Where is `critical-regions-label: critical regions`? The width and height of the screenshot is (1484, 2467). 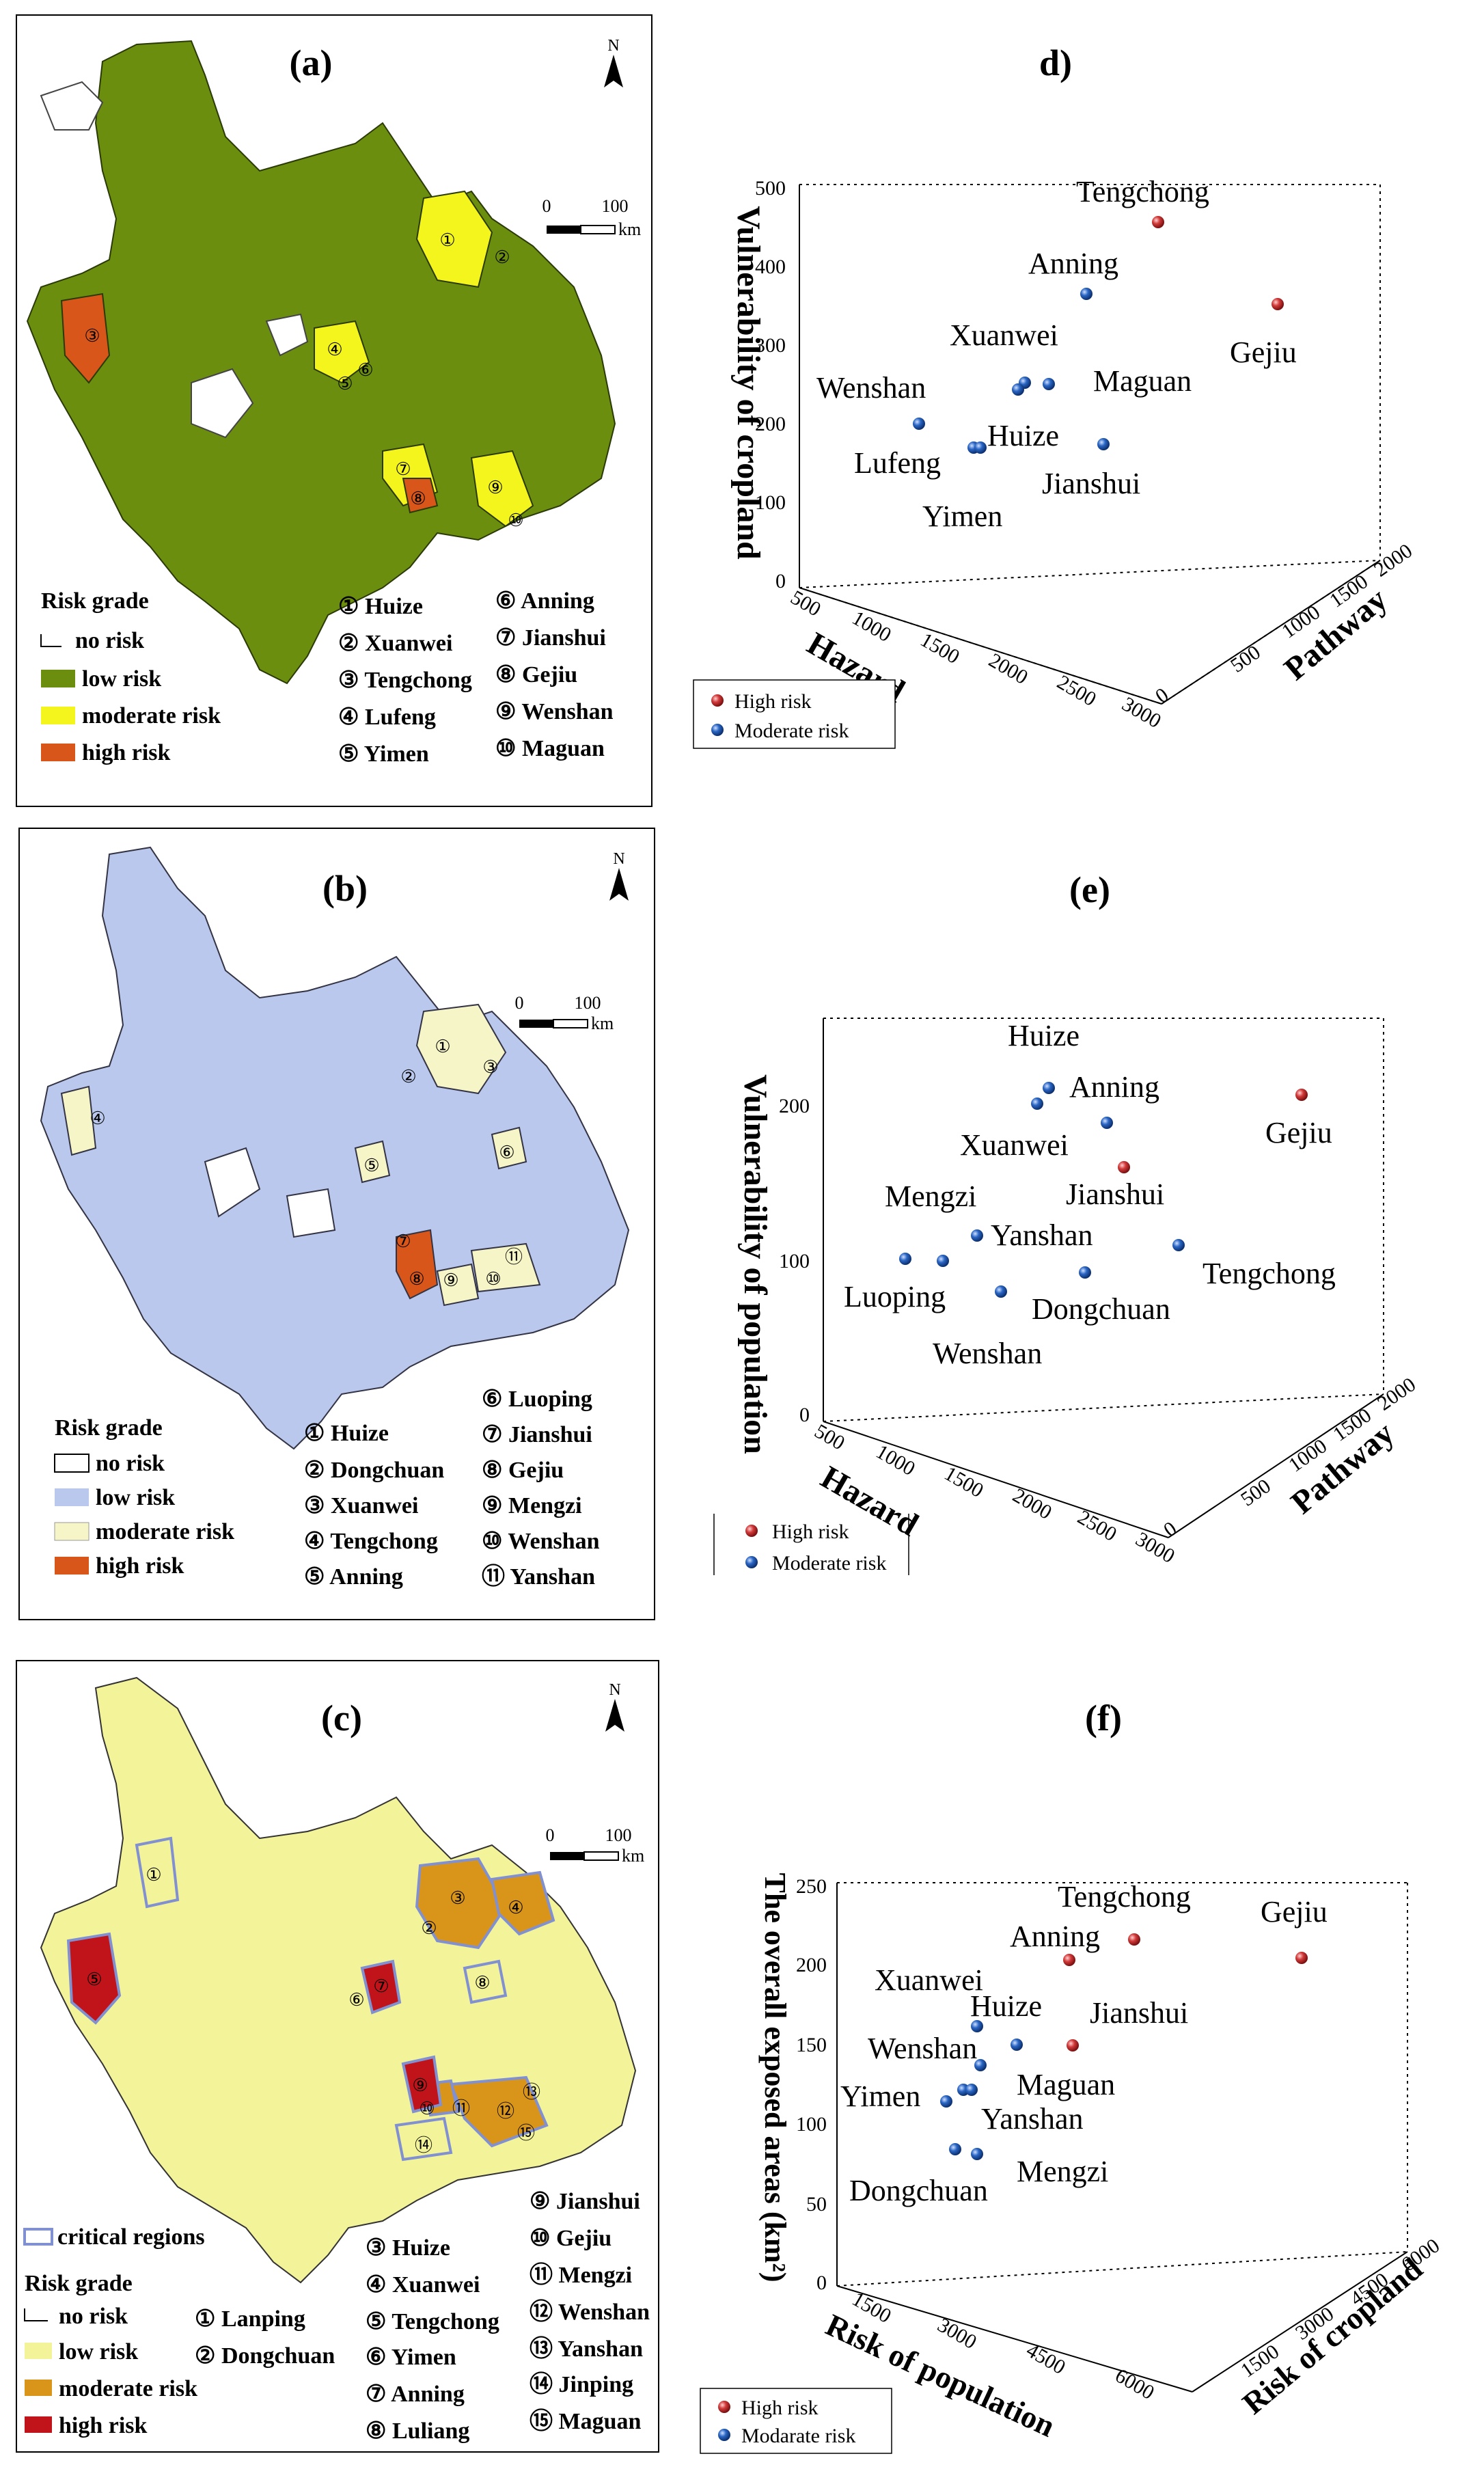
critical-regions-label: critical regions is located at coordinates (131, 2237).